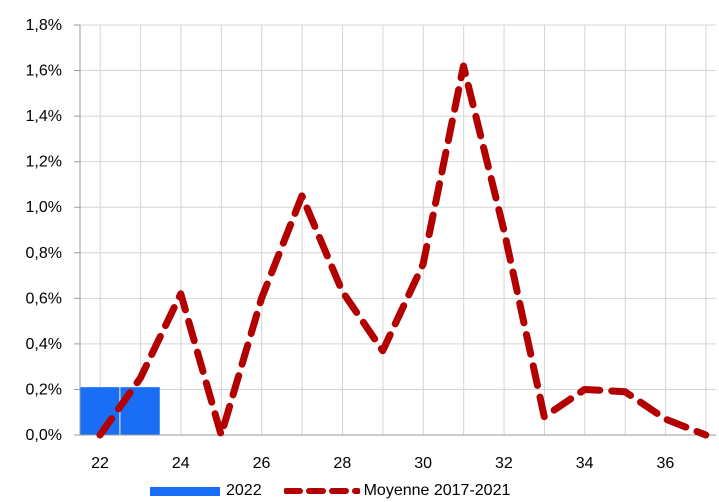 The width and height of the screenshot is (719, 502). Describe the element at coordinates (342, 463) in the screenshot. I see `x-tick-label: 28` at that location.